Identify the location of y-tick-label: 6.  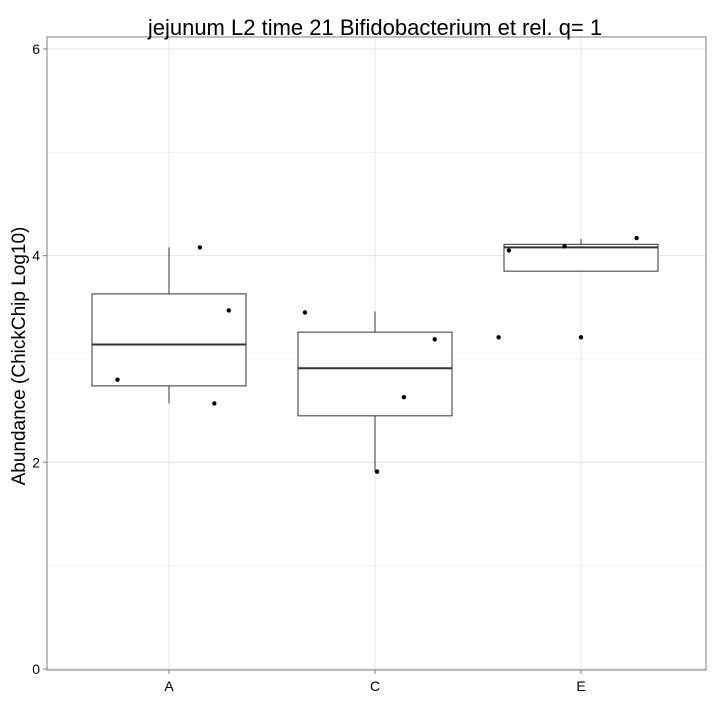
(36, 49).